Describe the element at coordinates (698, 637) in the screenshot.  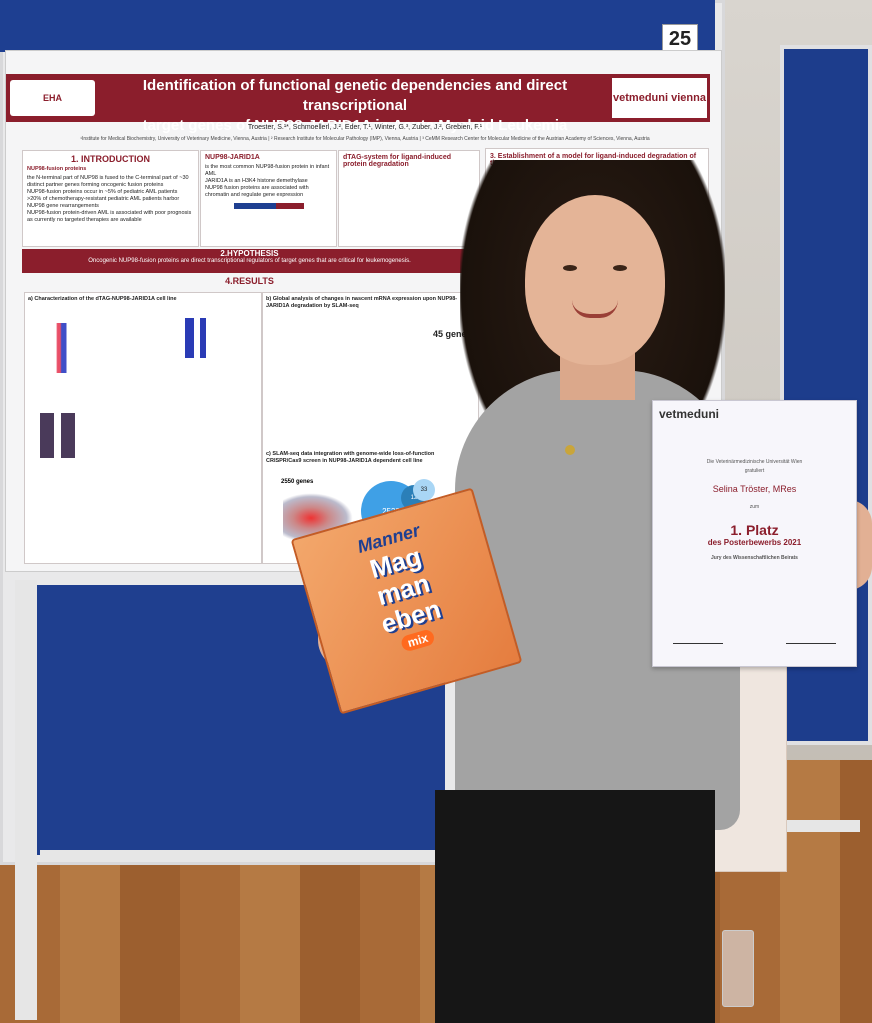
I see `signature-left` at that location.